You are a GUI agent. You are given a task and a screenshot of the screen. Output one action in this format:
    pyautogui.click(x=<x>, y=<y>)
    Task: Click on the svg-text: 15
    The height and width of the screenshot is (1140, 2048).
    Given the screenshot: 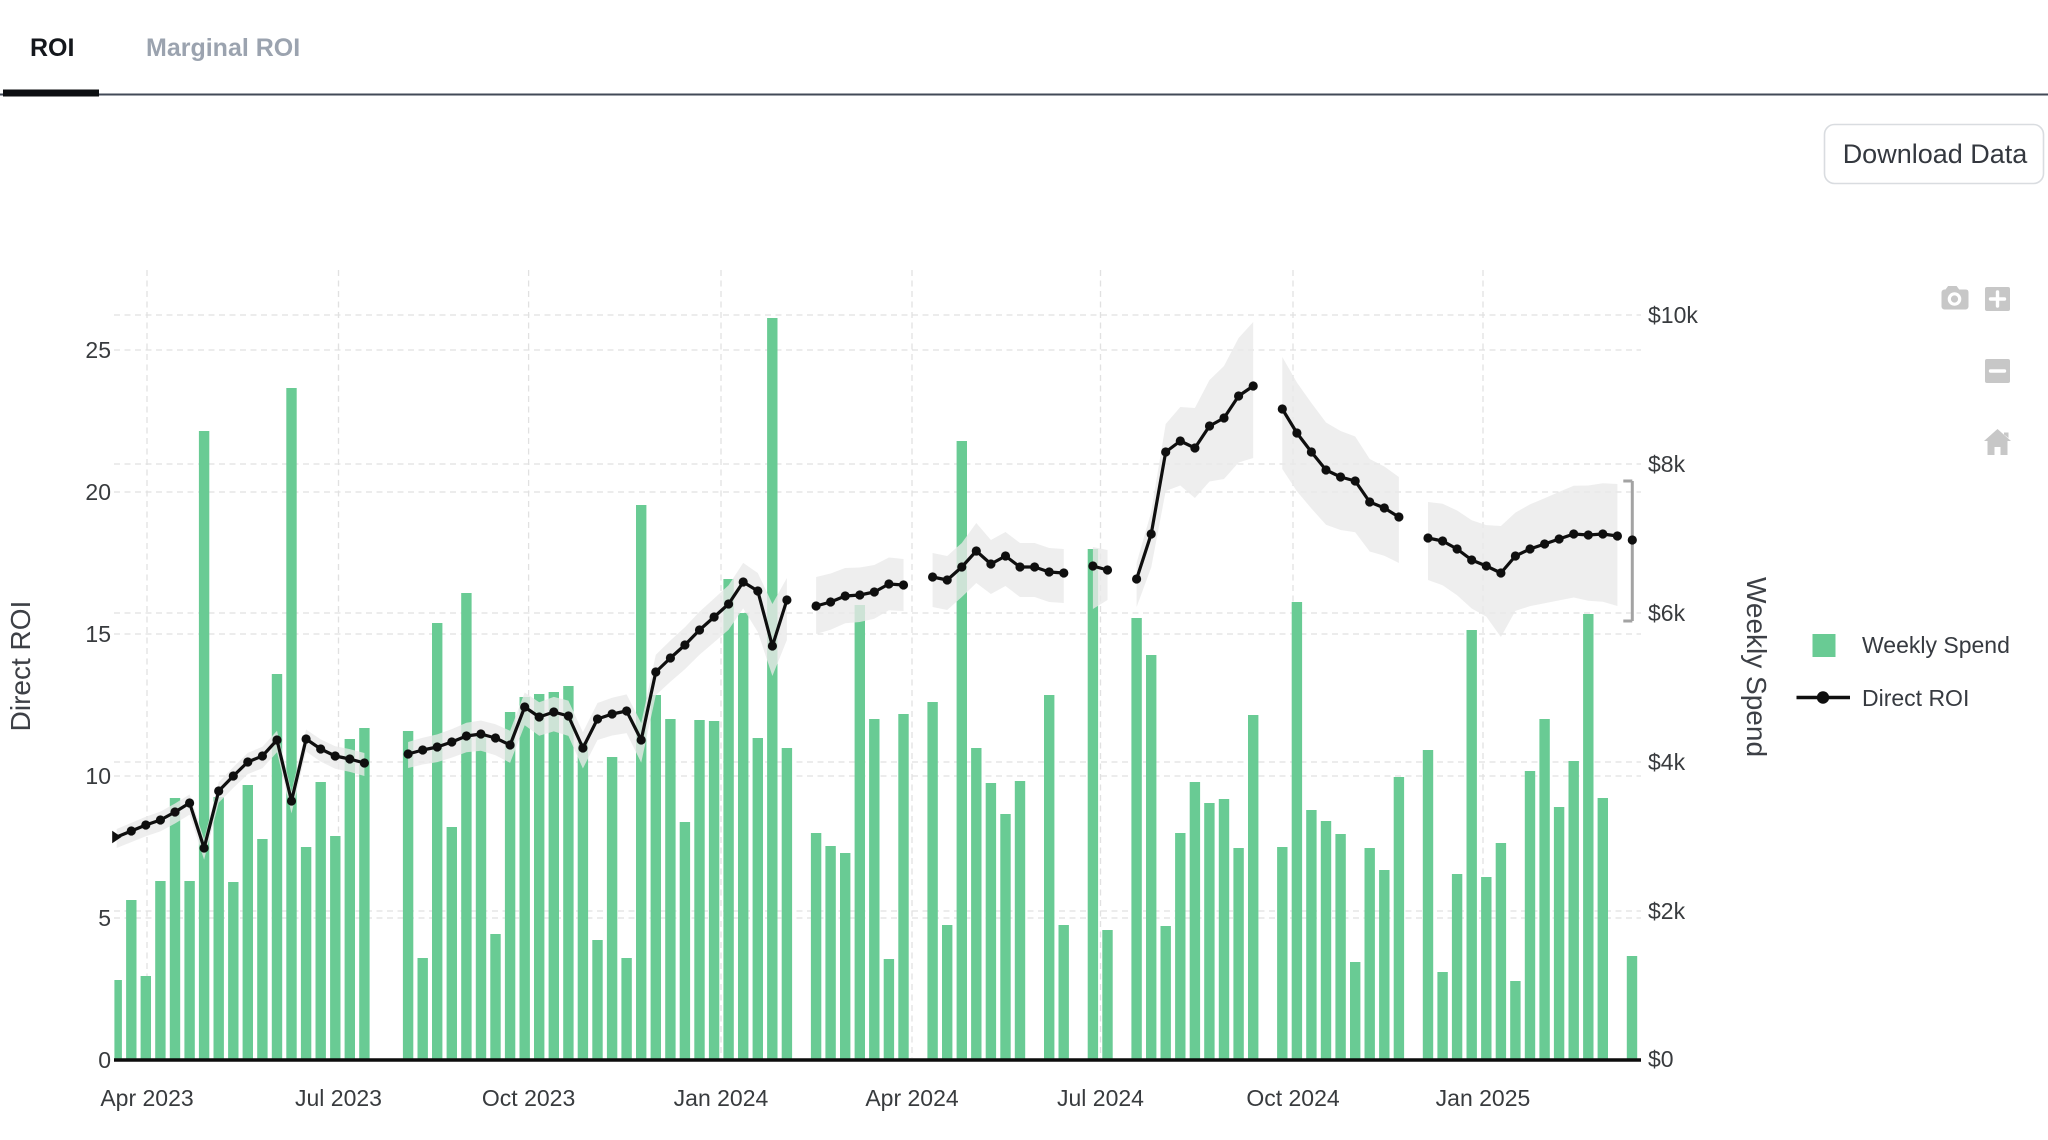 What is the action you would take?
    pyautogui.click(x=98, y=634)
    